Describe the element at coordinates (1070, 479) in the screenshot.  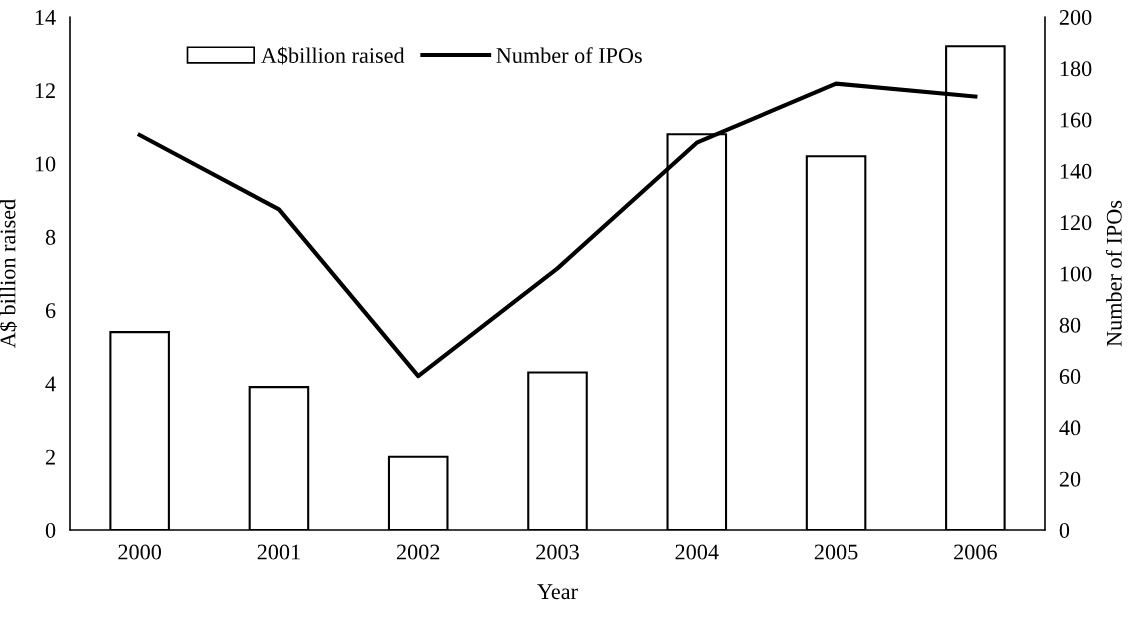
I see `y2-tick-label: 20` at that location.